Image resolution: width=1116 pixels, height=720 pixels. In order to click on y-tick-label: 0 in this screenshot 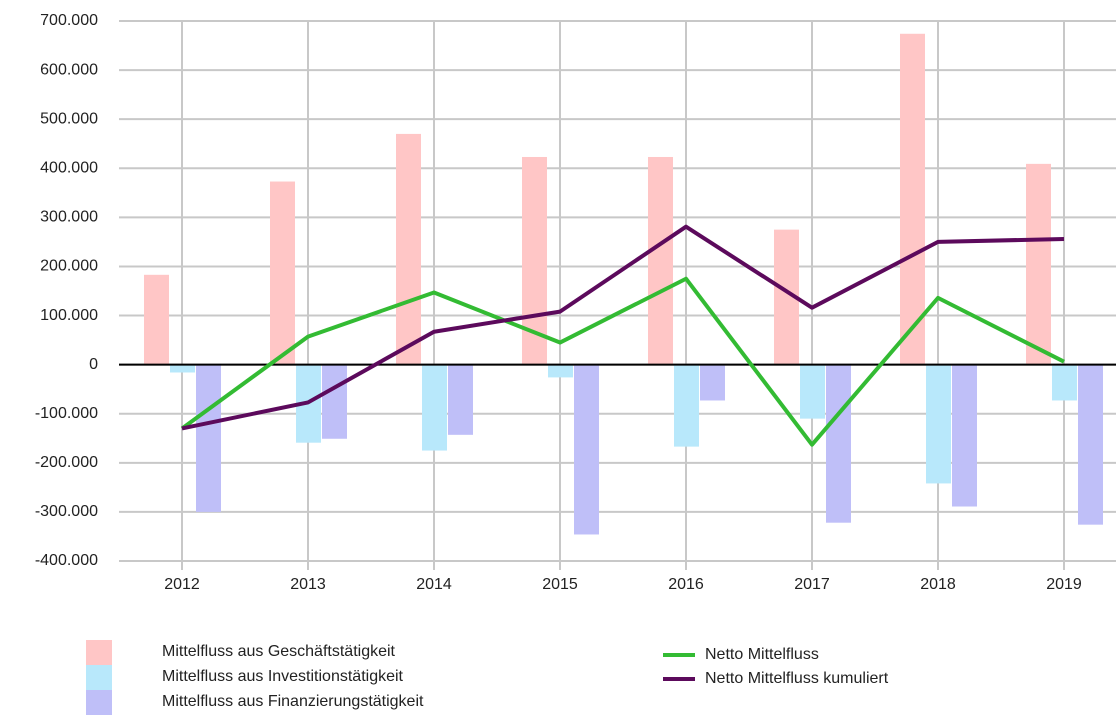, I will do `click(93, 364)`.